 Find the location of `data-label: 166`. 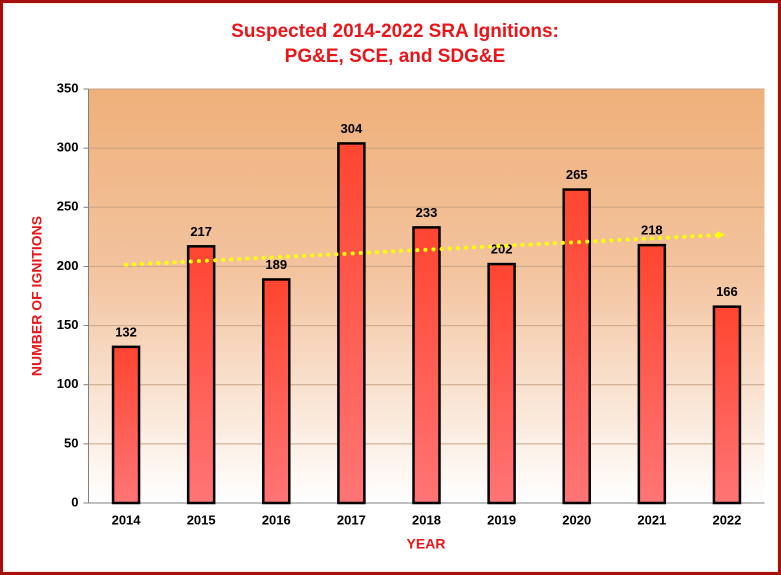

data-label: 166 is located at coordinates (727, 291).